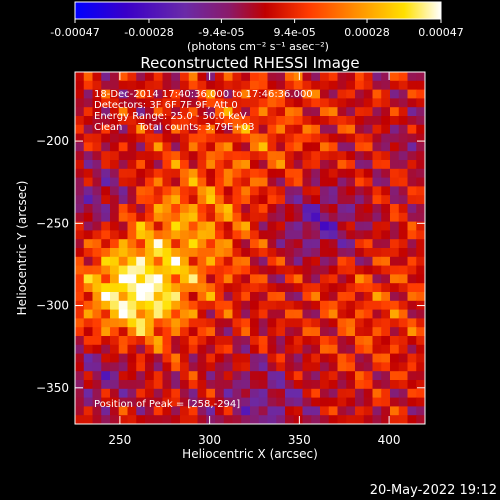 This screenshot has height=500, width=500. I want to click on colorbar-tick-label: 9.4e-05, so click(294, 32).